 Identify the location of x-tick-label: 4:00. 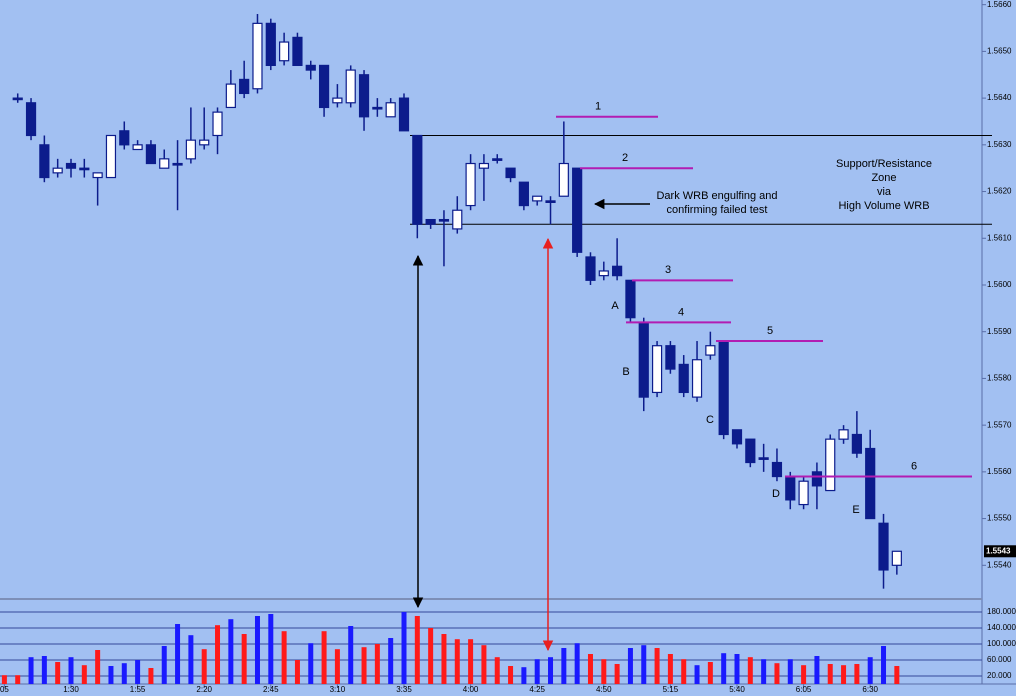
(471, 689).